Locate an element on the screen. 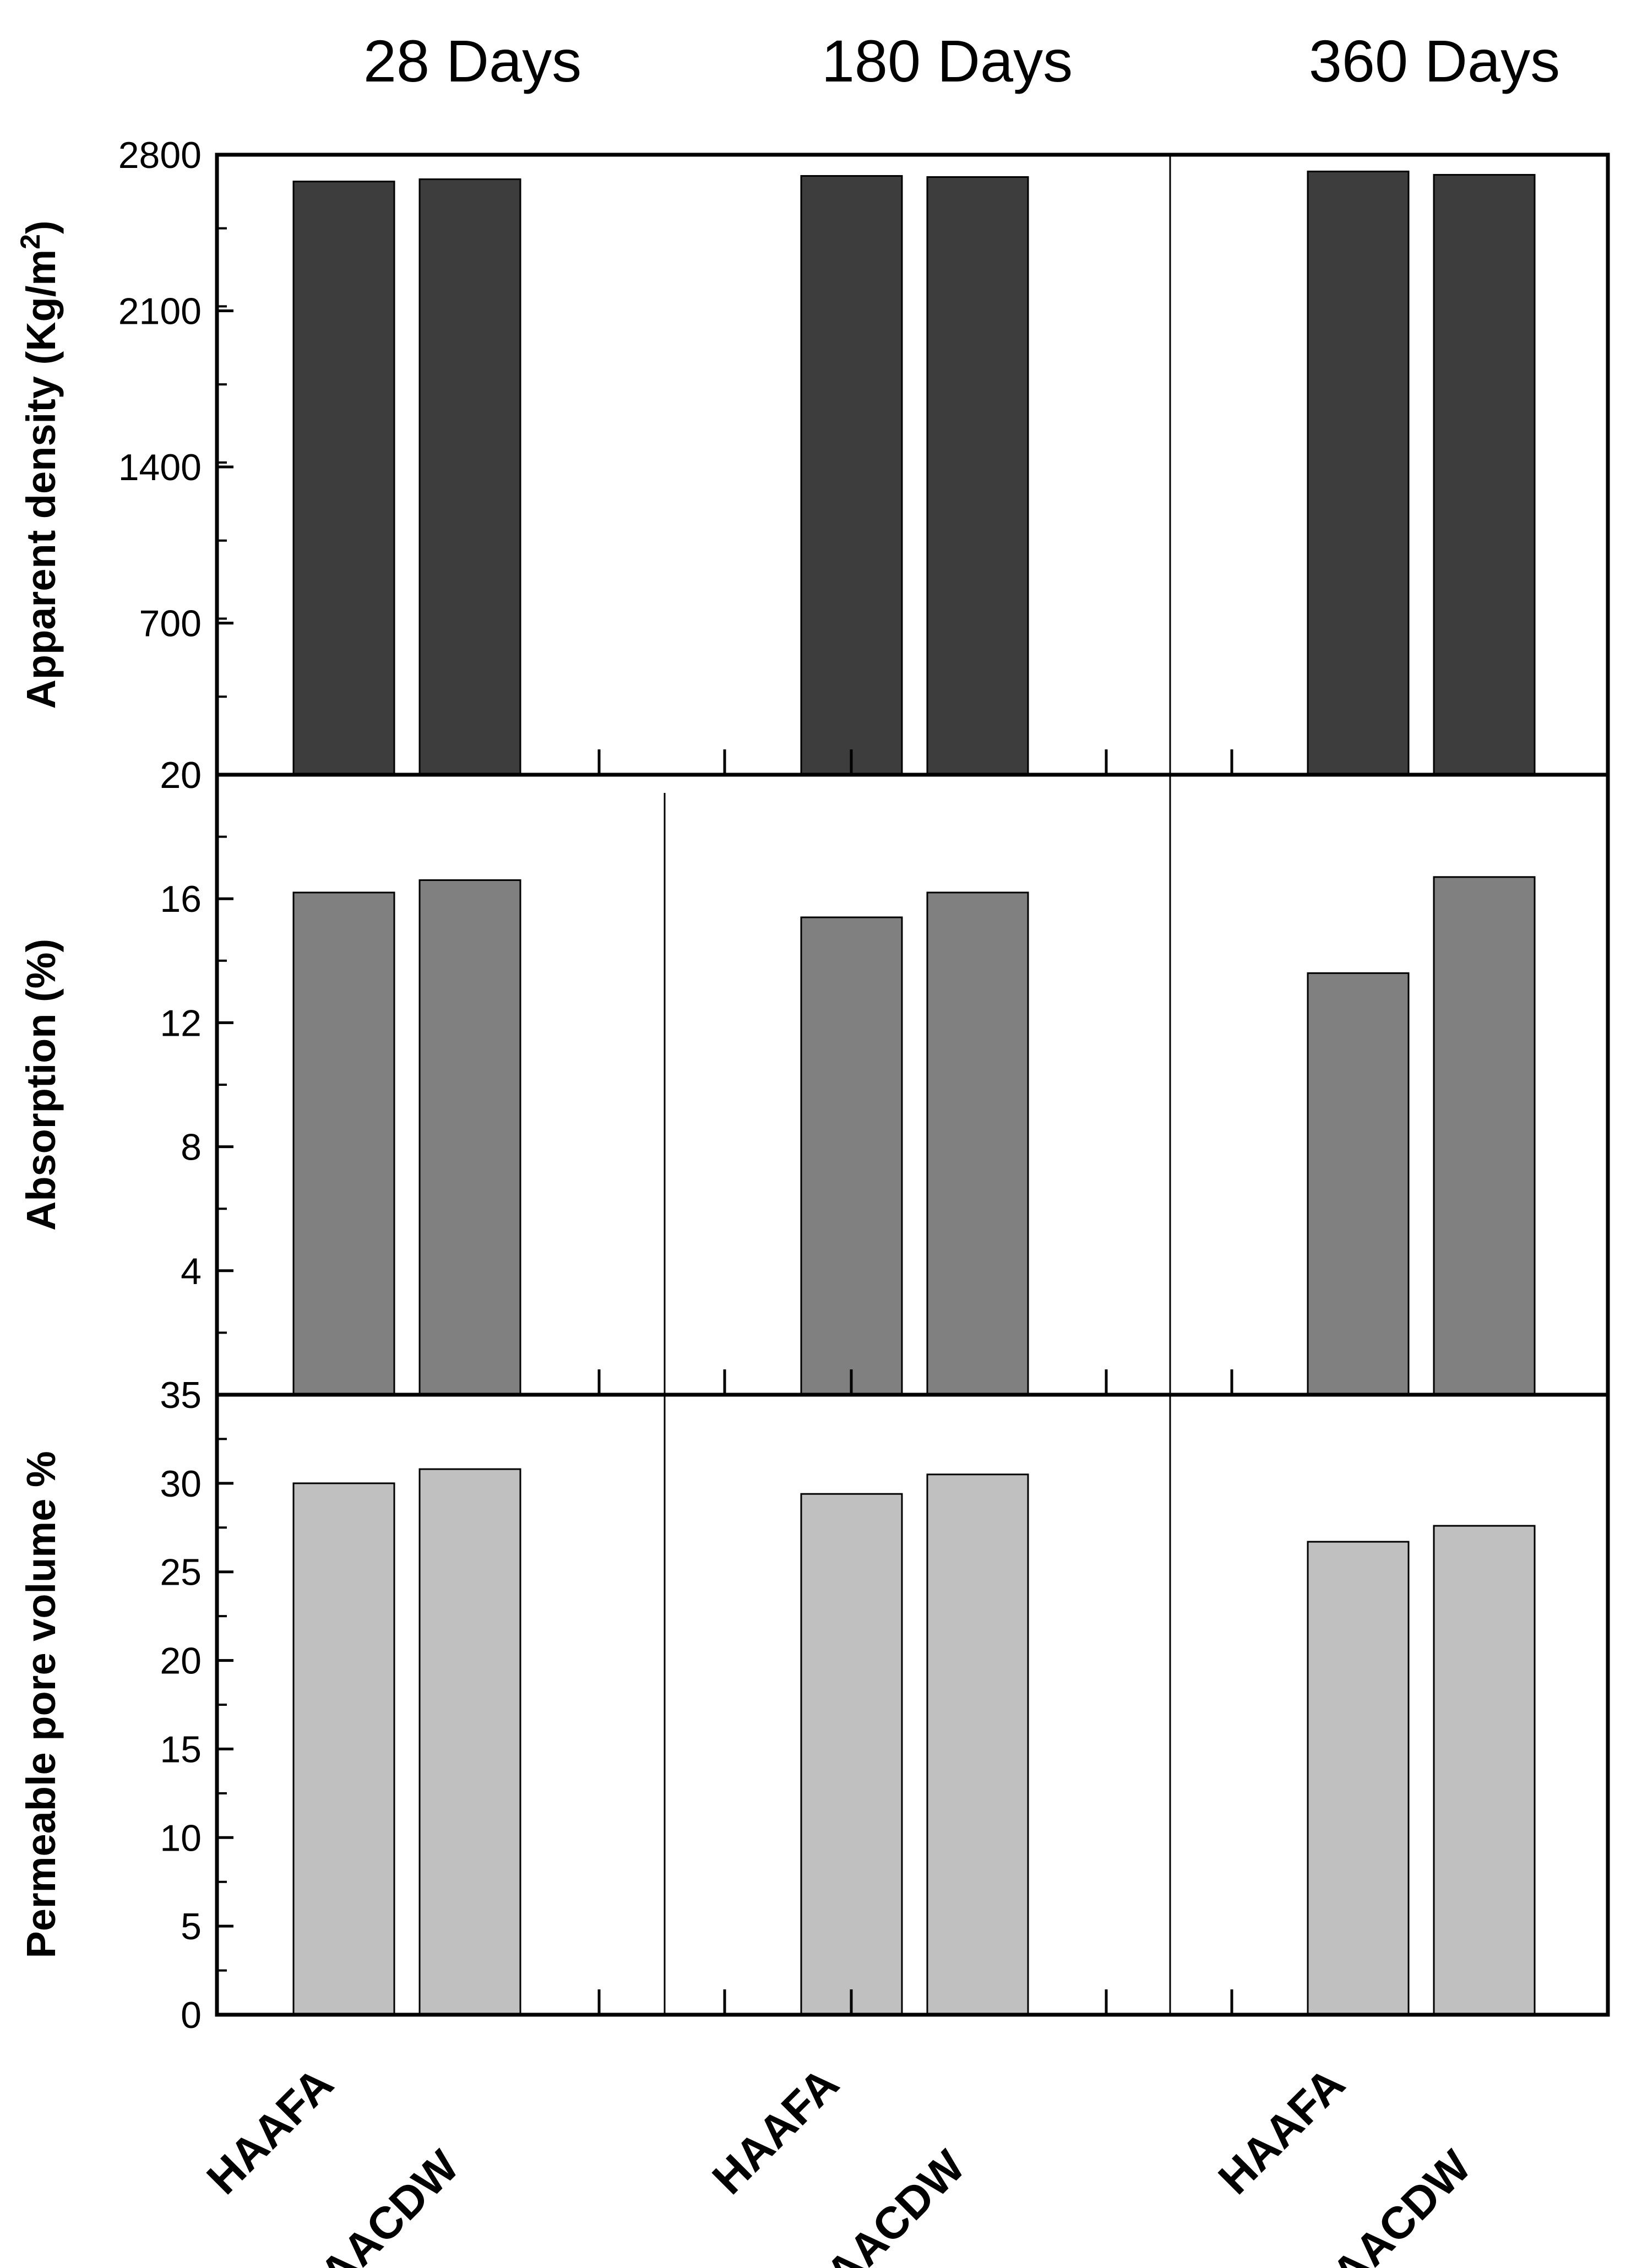 This screenshot has width=1631, height=2268. y-tick-label-0-0: 20 is located at coordinates (181, 775).